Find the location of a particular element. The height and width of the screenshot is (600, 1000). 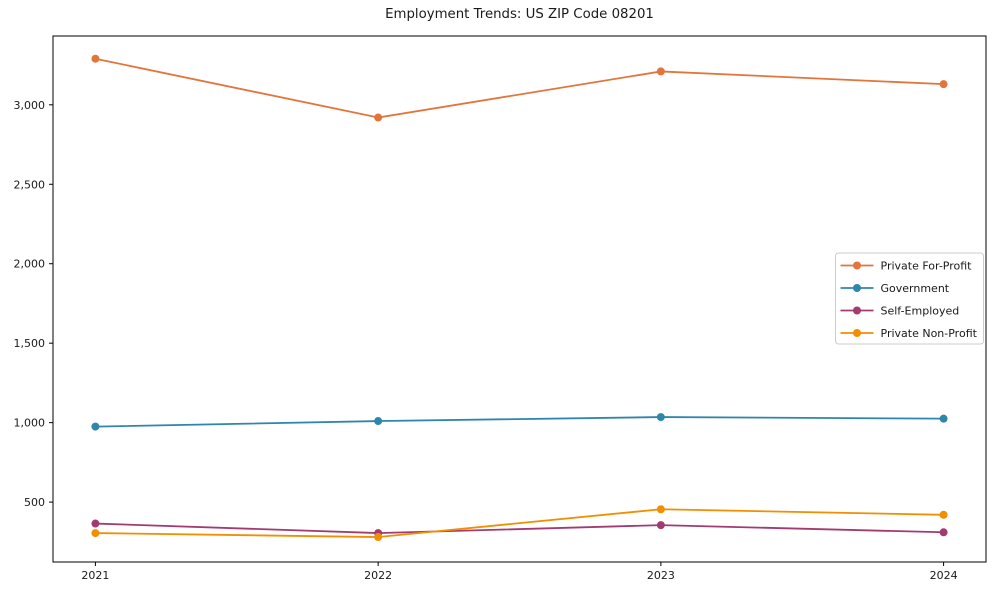

data-point-self-employed-2021 is located at coordinates (95, 523).